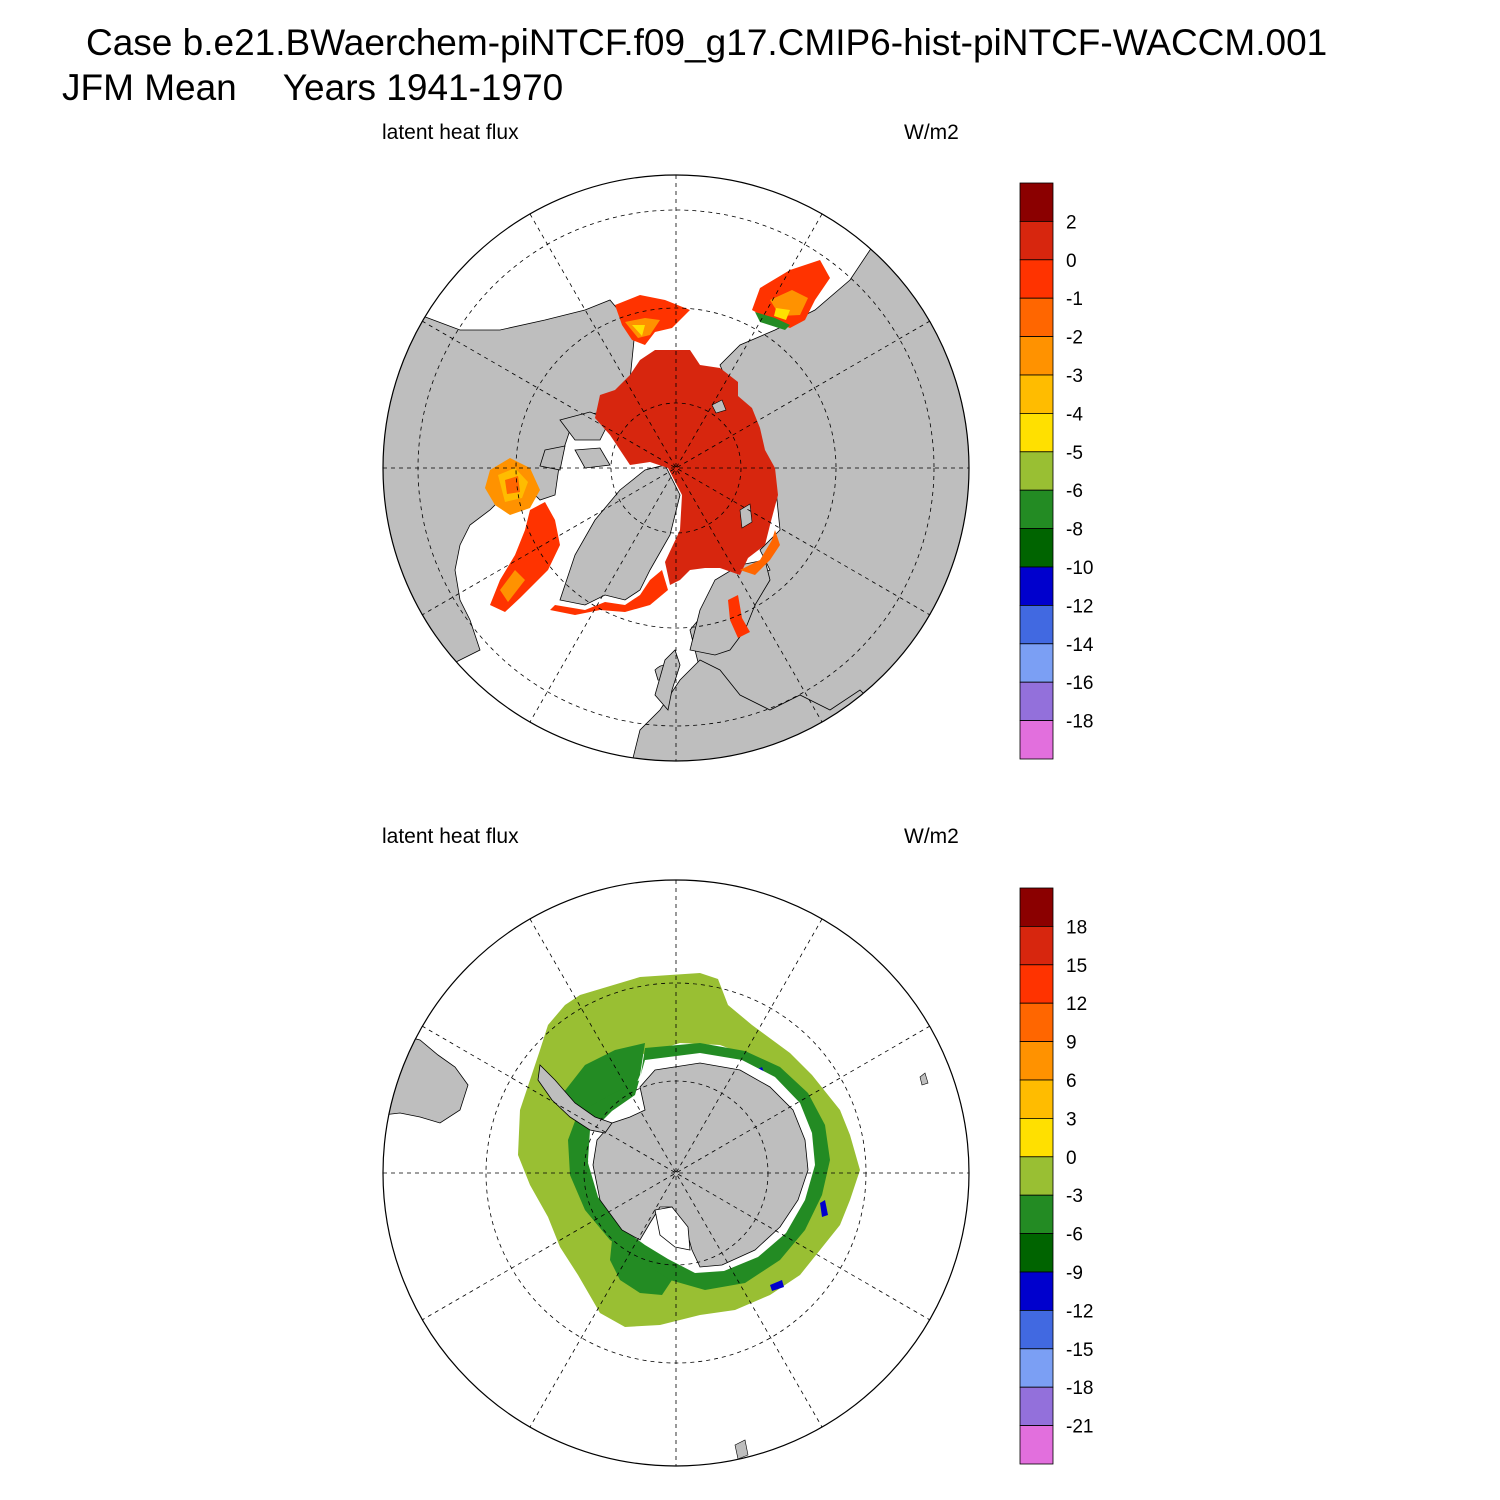 This screenshot has width=1500, height=1500. I want to click on season-label: JFM Mean, so click(149, 87).